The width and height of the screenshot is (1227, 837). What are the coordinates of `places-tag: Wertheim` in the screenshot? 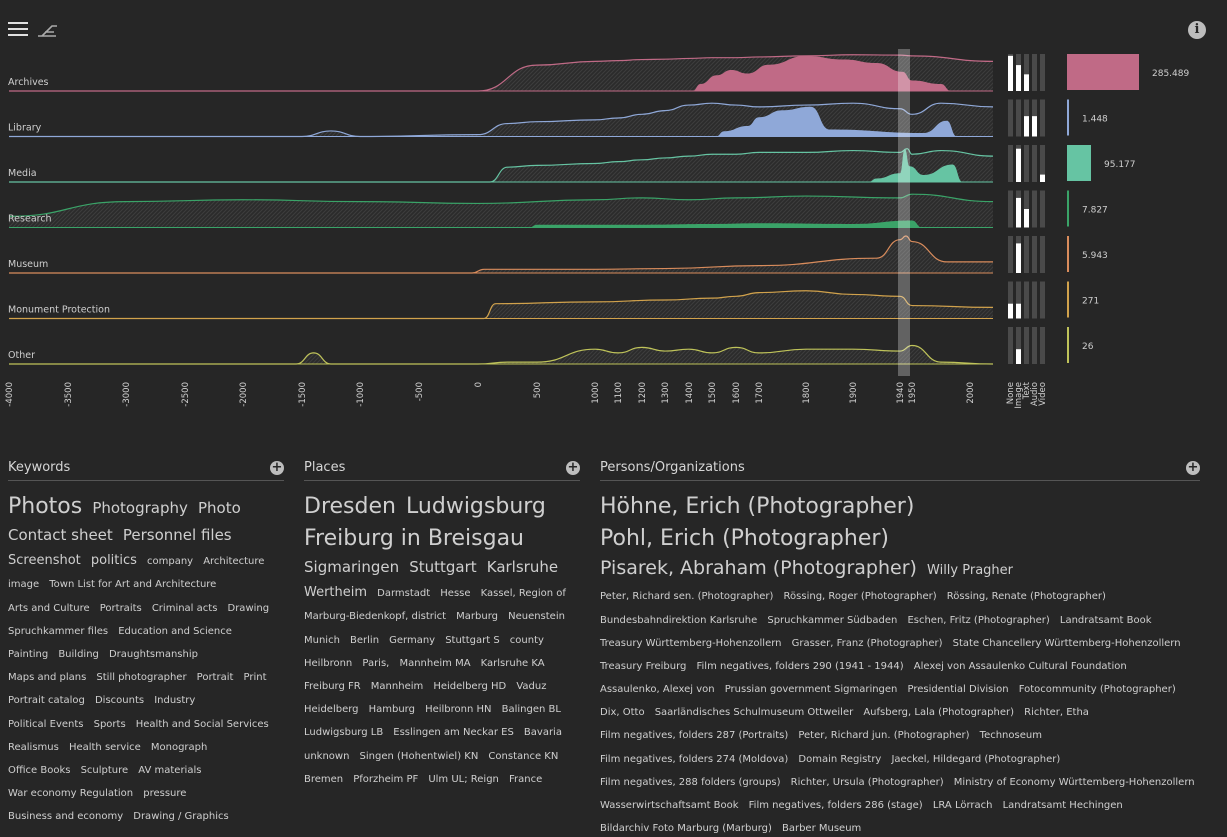 It's located at (336, 592).